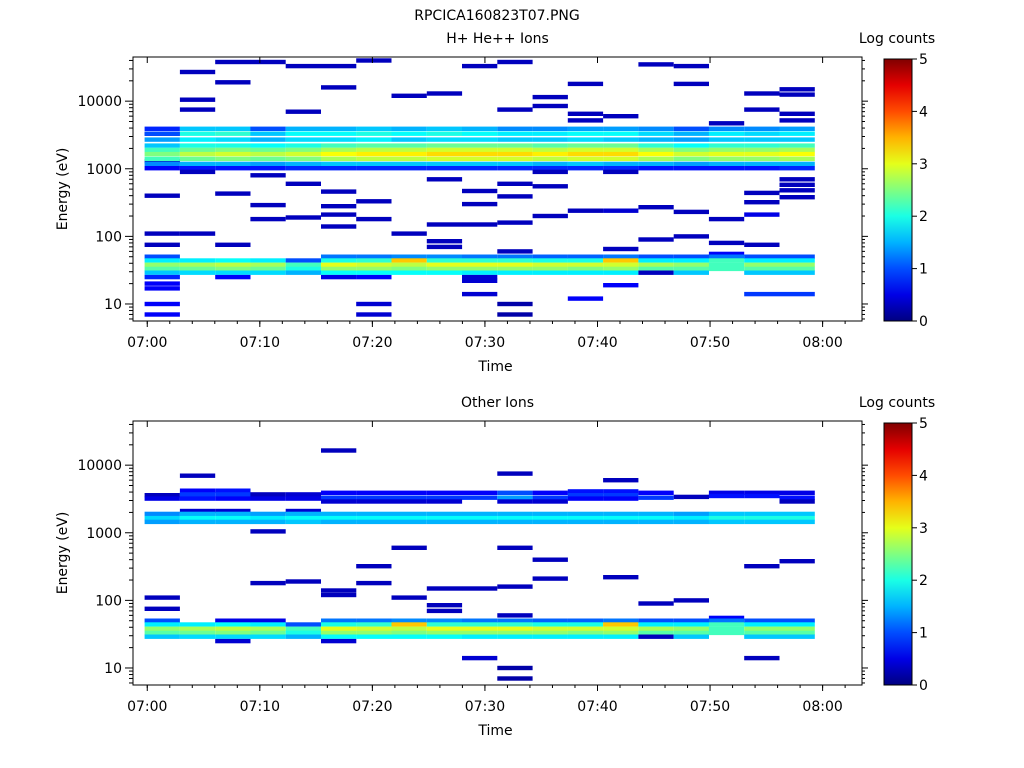 The width and height of the screenshot is (1024, 768). Describe the element at coordinates (897, 39) in the screenshot. I see `h-he-ions-colorbar-label: Log counts` at that location.